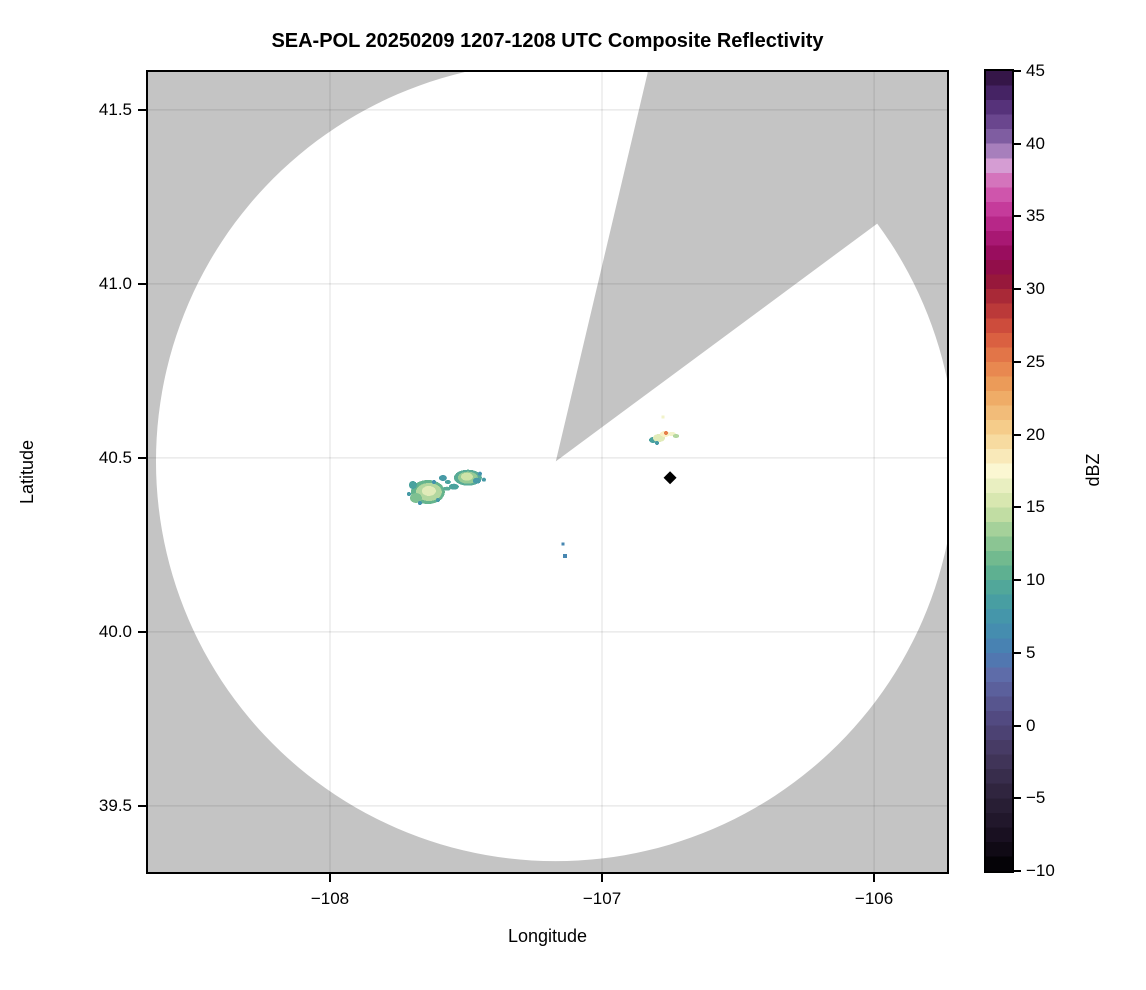 This screenshot has height=990, width=1146. What do you see at coordinates (874, 898) in the screenshot?
I see `x-tick-label: −106` at bounding box center [874, 898].